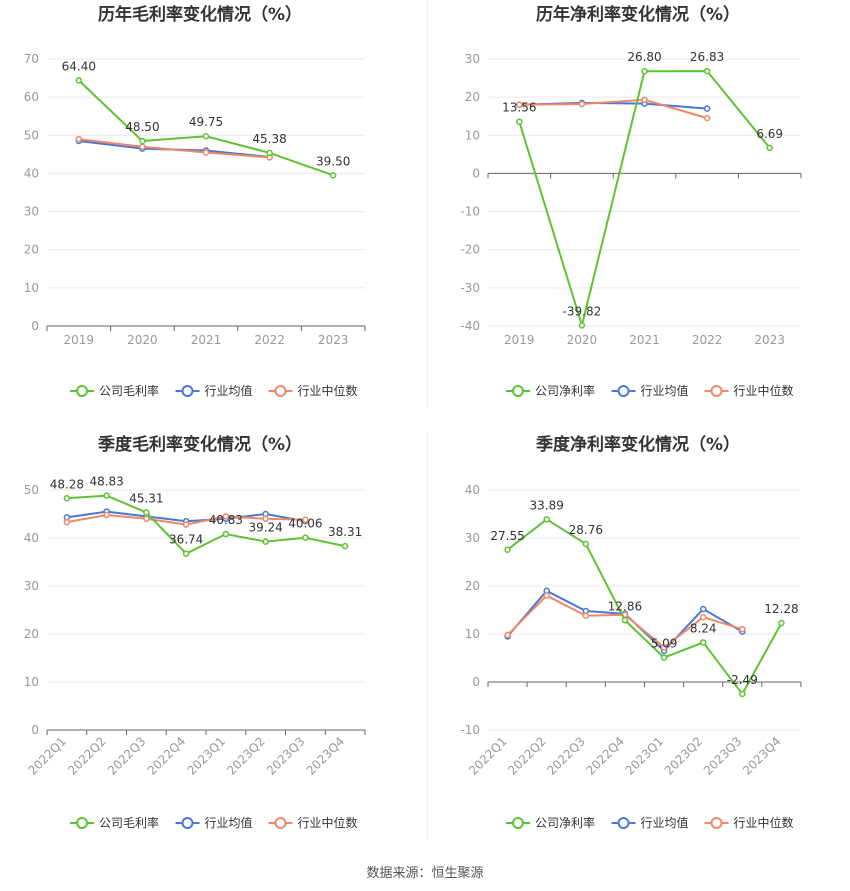 This screenshot has width=850, height=891. Describe the element at coordinates (638, 14) in the screenshot. I see `chart-title: 历年净利率变化情况（%）` at that location.